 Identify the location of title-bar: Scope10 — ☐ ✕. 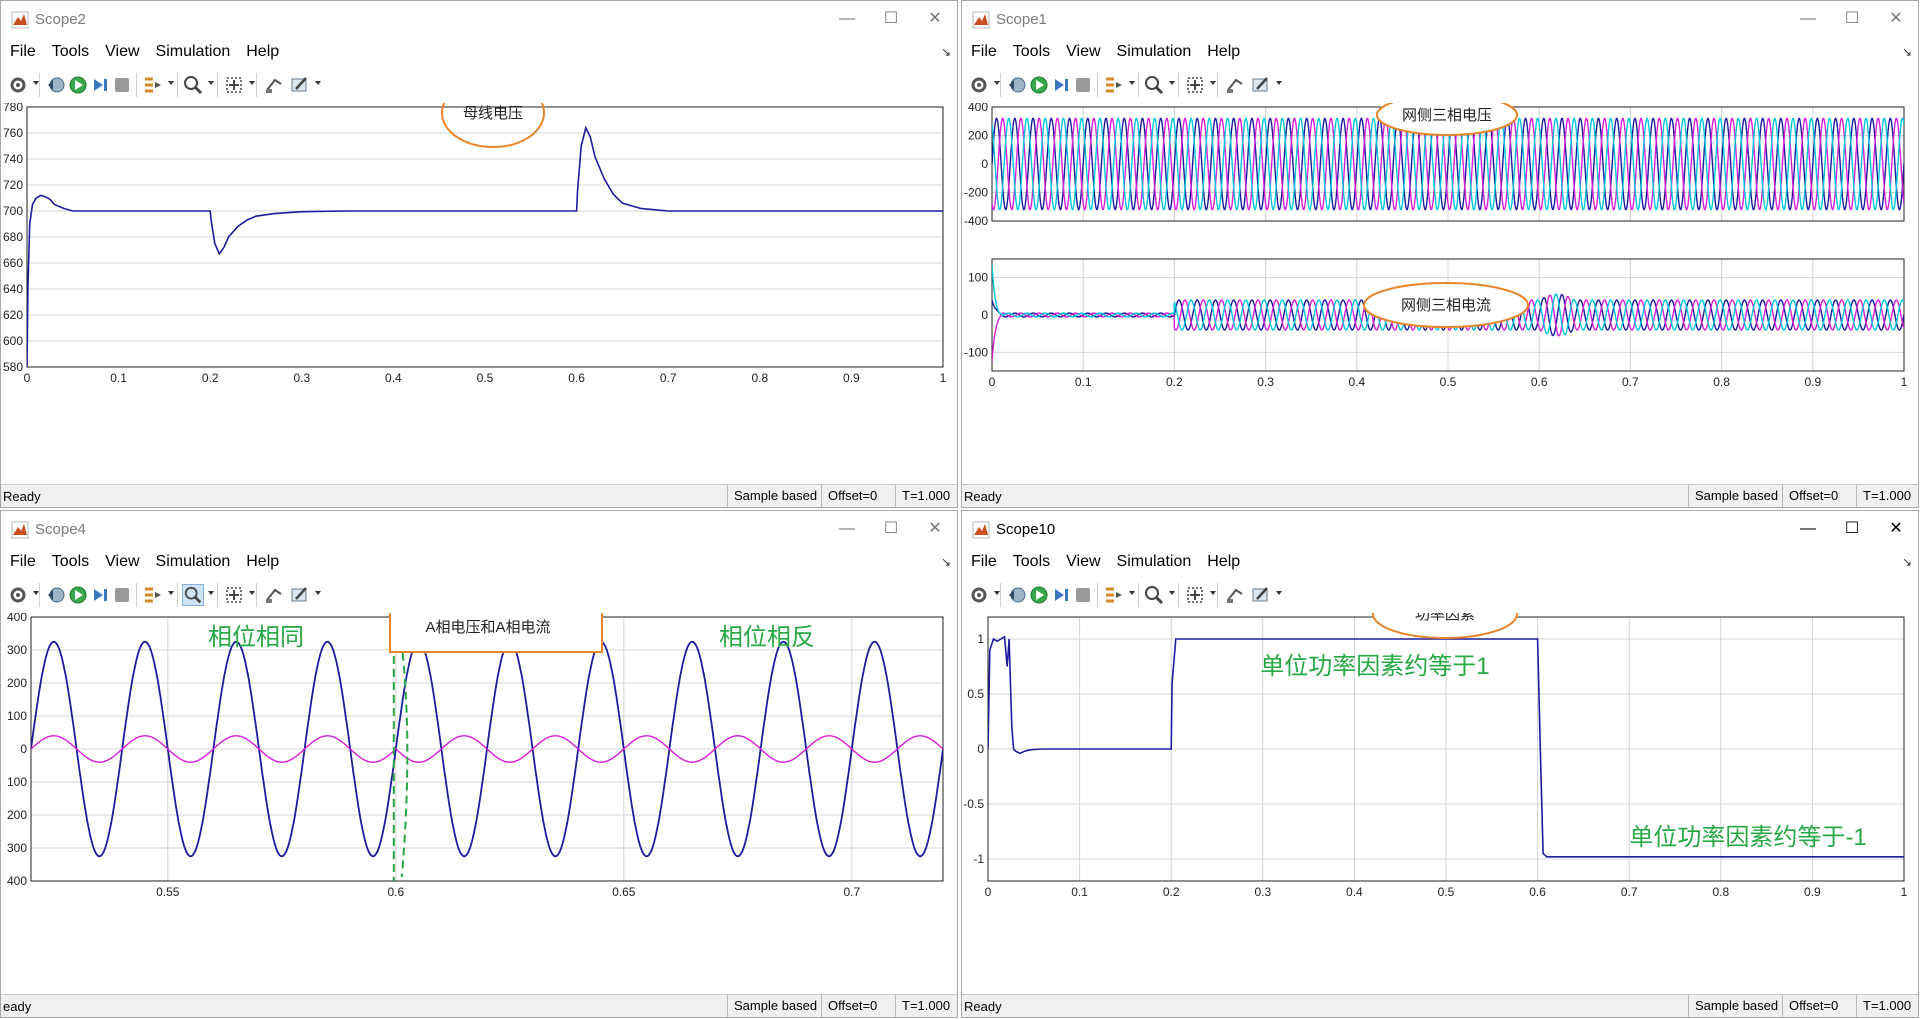
(1440, 529).